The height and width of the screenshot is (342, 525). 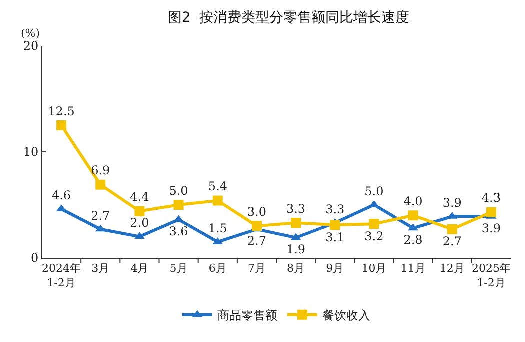 What do you see at coordinates (257, 269) in the screenshot?
I see `x-tick-label: 7月` at bounding box center [257, 269].